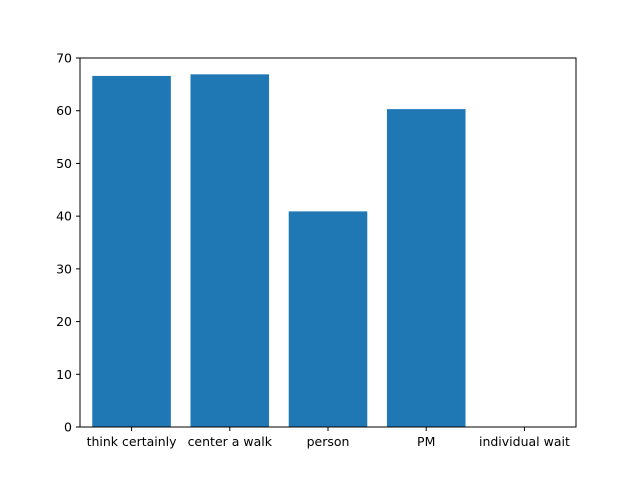 The width and height of the screenshot is (640, 480). Describe the element at coordinates (64, 163) in the screenshot. I see `y-tick-label: 50` at that location.